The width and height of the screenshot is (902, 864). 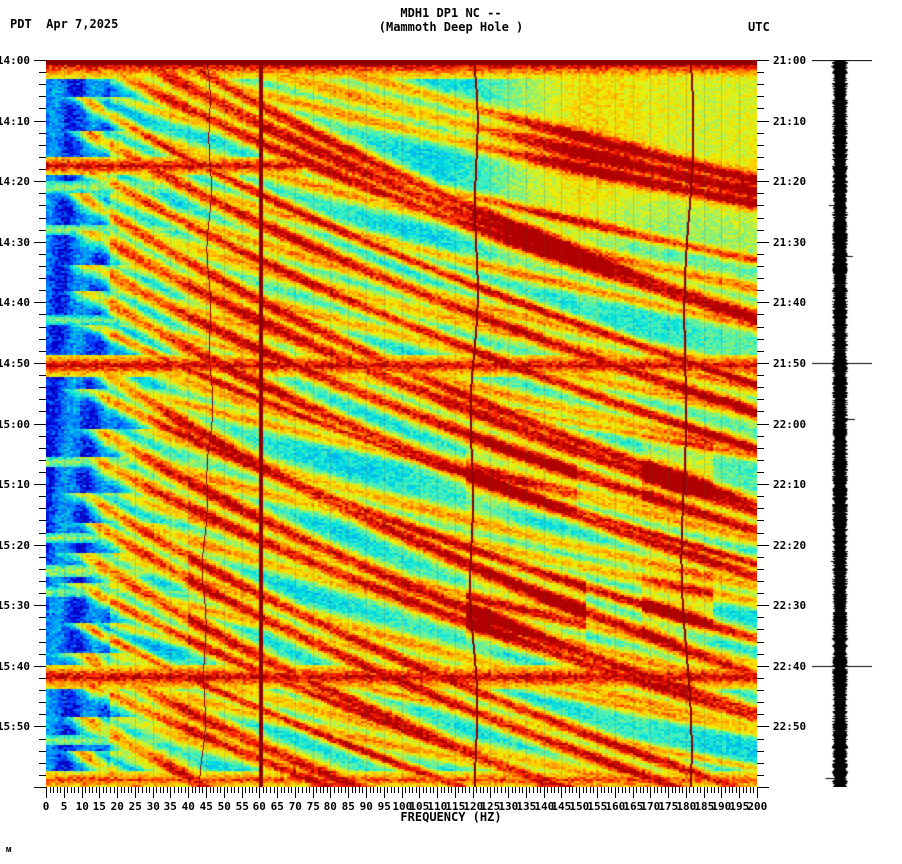 I want to click on freq-label: 175, so click(x=668, y=806).